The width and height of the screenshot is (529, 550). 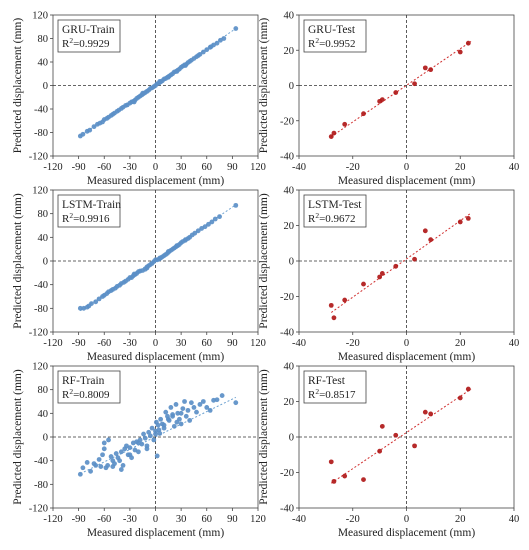 What do you see at coordinates (41, 485) in the screenshot?
I see `y-tick-label: -80` at bounding box center [41, 485].